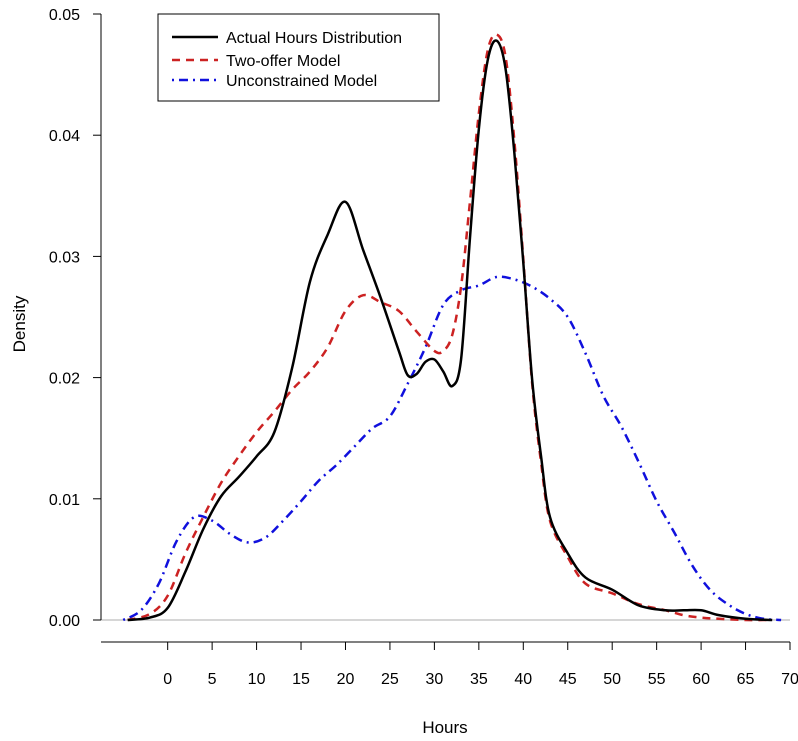  What do you see at coordinates (480, 665) in the screenshot?
I see `x-ticks: 0 5 10 15 20 25 30 35 40 45 50 55 60 65 70` at bounding box center [480, 665].